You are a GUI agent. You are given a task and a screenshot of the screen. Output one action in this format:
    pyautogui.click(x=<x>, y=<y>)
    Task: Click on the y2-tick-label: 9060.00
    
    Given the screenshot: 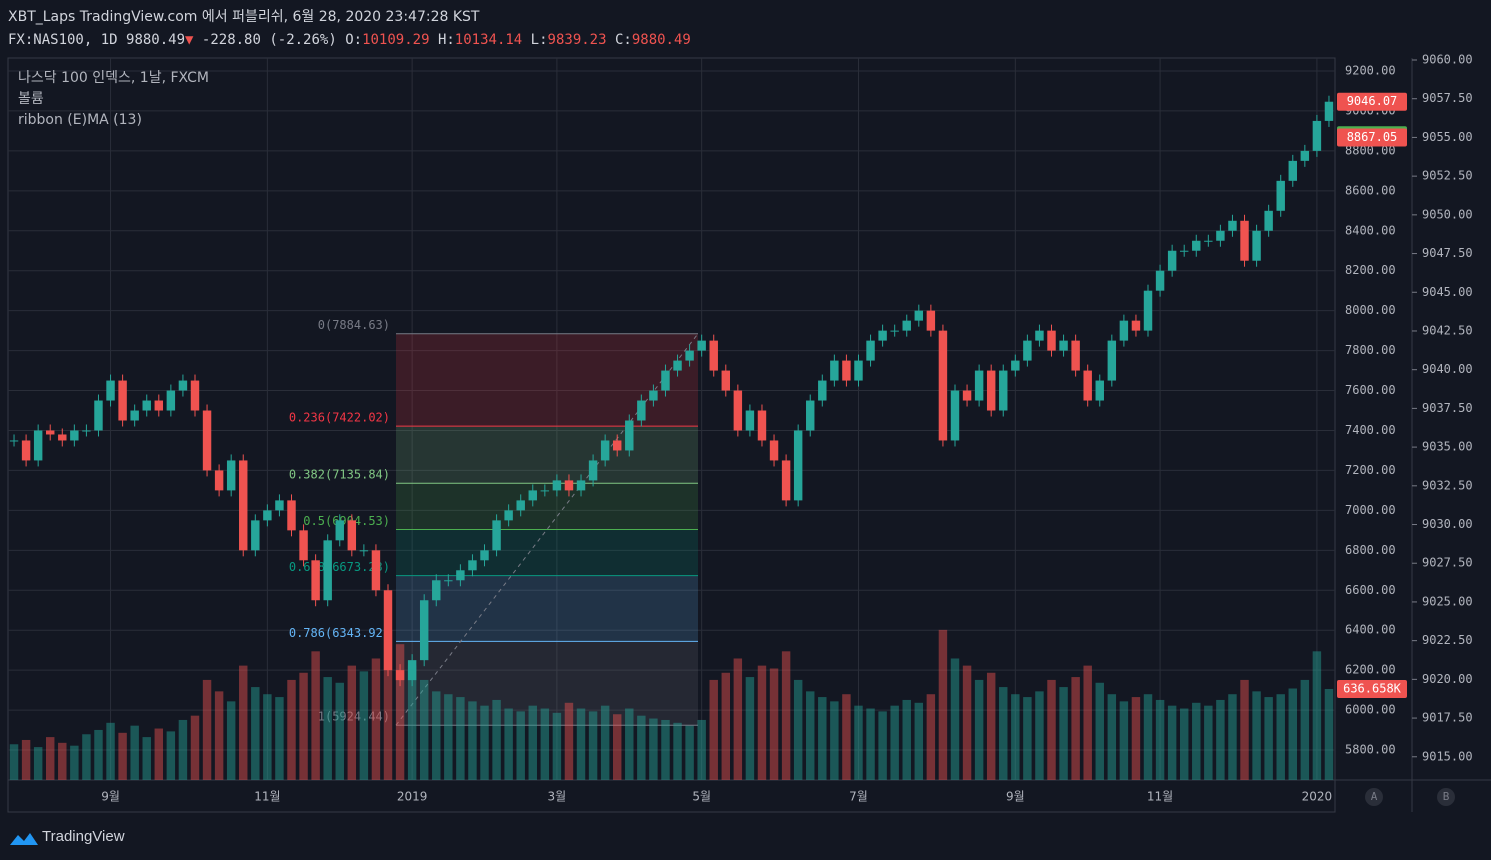 What is the action you would take?
    pyautogui.click(x=1447, y=60)
    